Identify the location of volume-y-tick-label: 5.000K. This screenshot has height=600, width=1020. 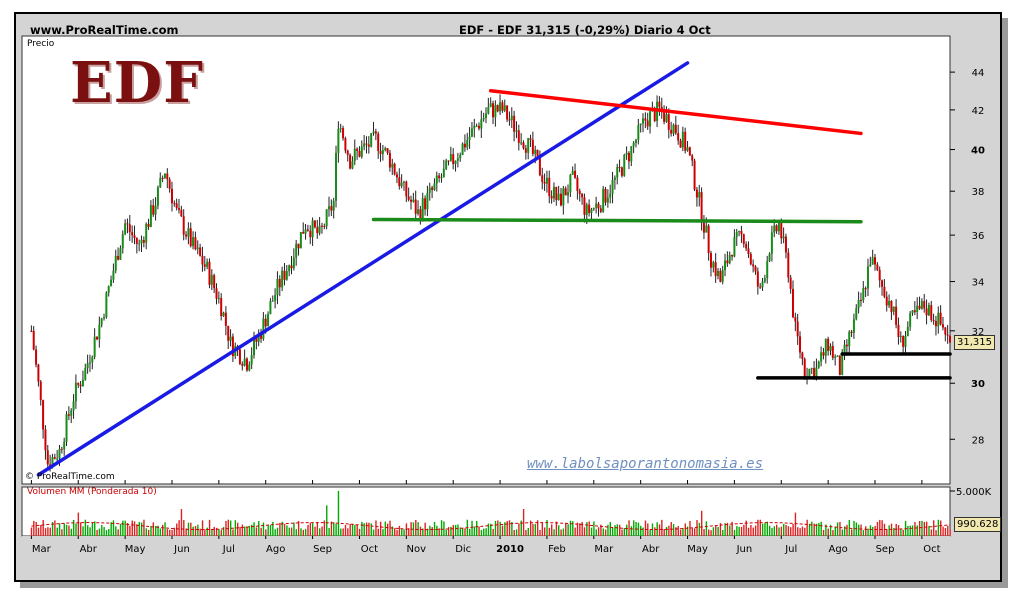
(974, 492).